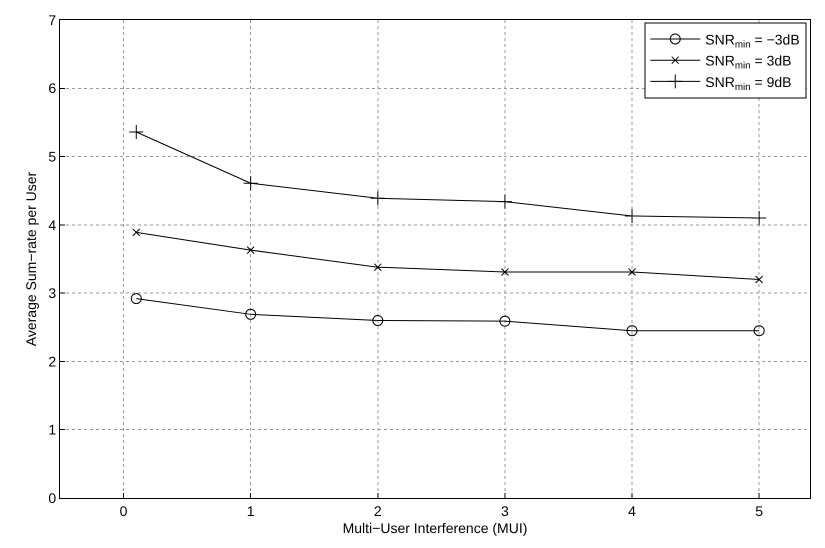 This screenshot has height=548, width=825. Describe the element at coordinates (52, 224) in the screenshot. I see `y-tick-label: 4` at that location.